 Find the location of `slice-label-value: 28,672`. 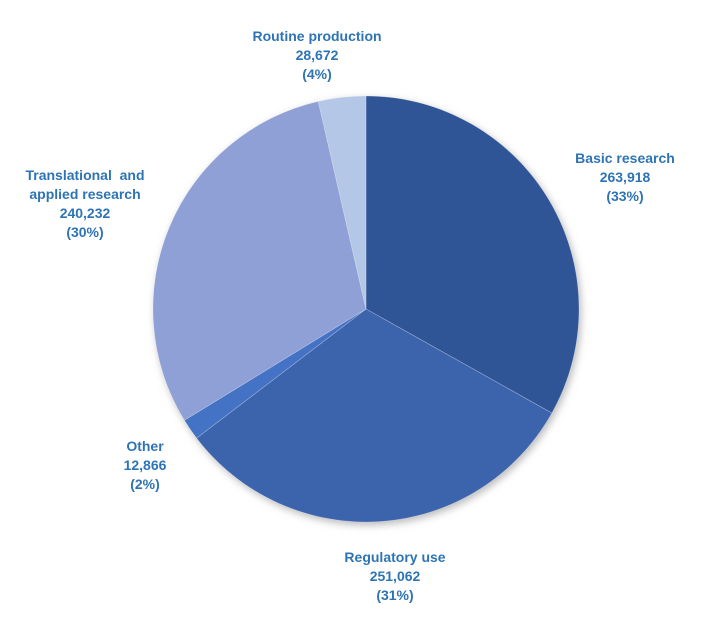

slice-label-value: 28,672 is located at coordinates (317, 55).